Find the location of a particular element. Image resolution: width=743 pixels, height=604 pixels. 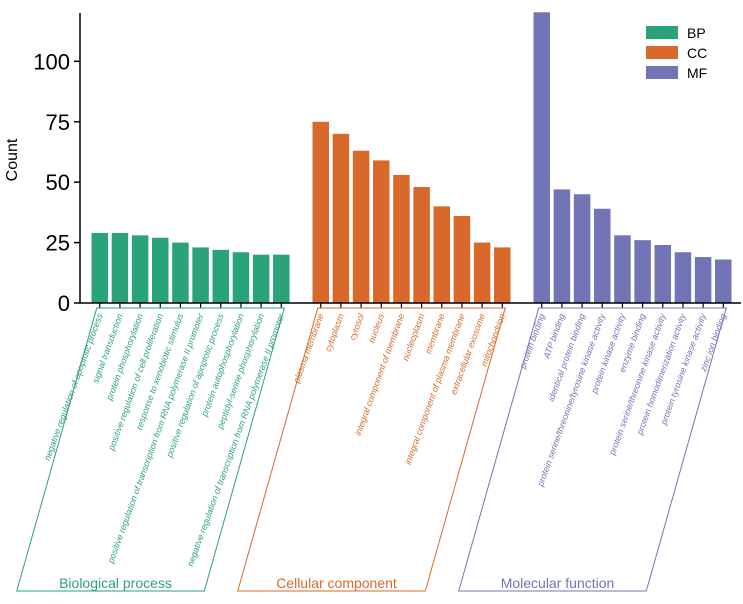

legend-swatch-mf is located at coordinates (662, 72).